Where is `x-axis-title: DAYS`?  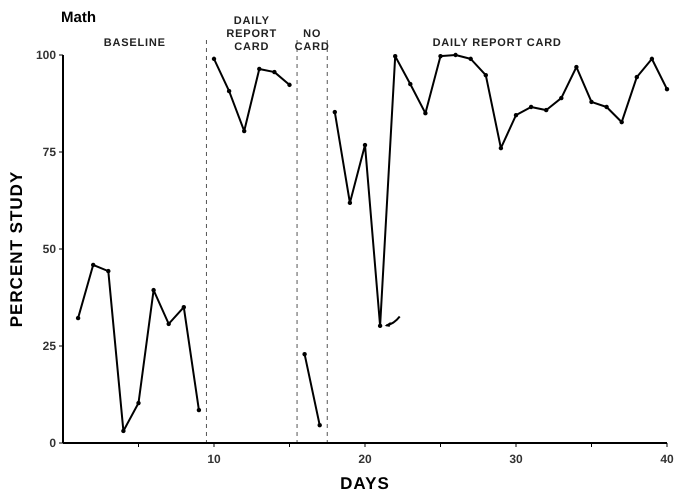 x-axis-title: DAYS is located at coordinates (365, 483).